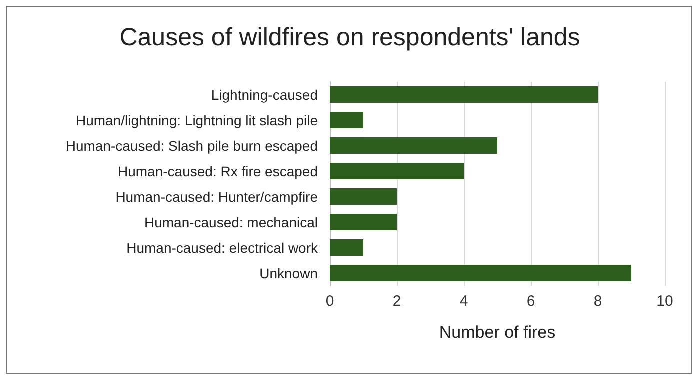 The image size is (700, 382). Describe the element at coordinates (289, 273) in the screenshot. I see `y-tick-label: Unknown` at that location.